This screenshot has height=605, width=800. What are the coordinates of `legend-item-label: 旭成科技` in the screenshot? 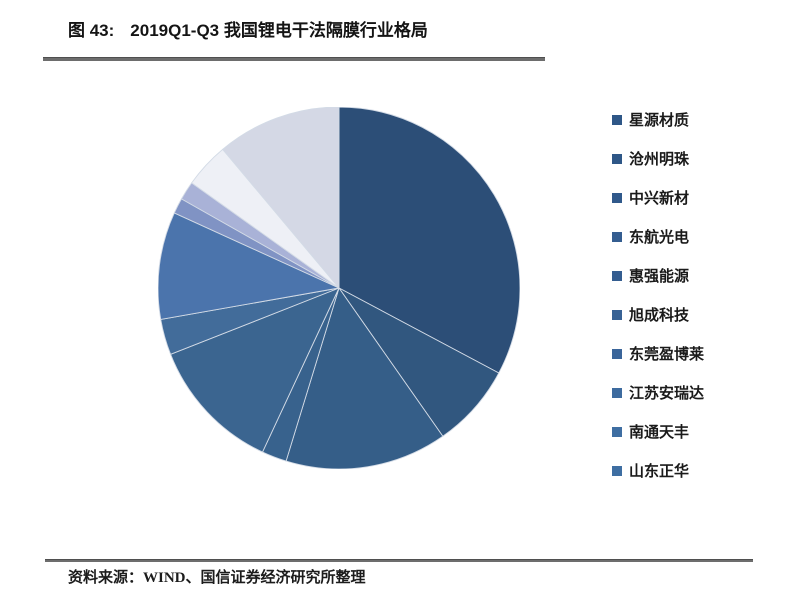 It's located at (659, 316).